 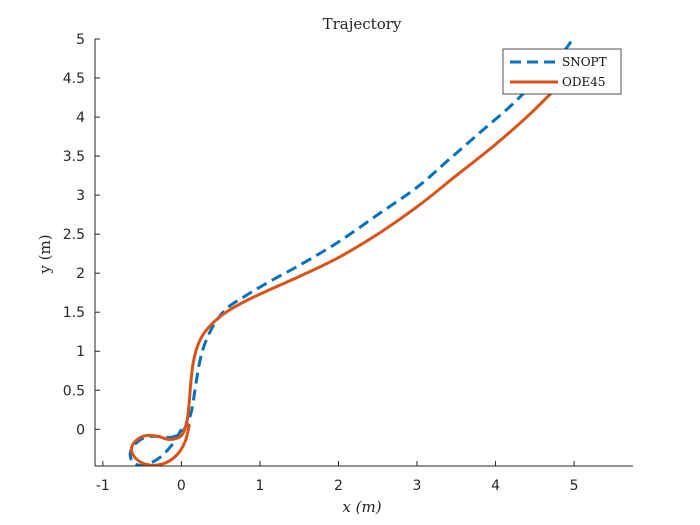 I want to click on y-tick-label: 4.5, so click(x=74, y=79).